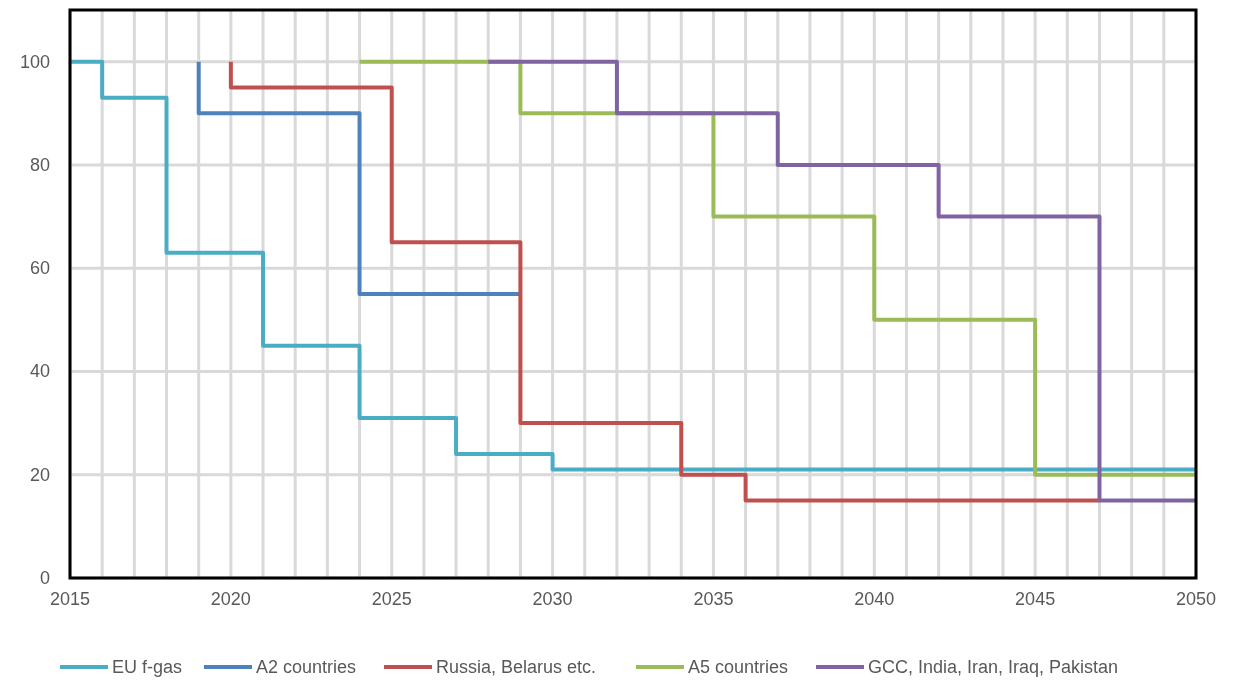  What do you see at coordinates (34, 61) in the screenshot?
I see `y-tick-label: 100` at bounding box center [34, 61].